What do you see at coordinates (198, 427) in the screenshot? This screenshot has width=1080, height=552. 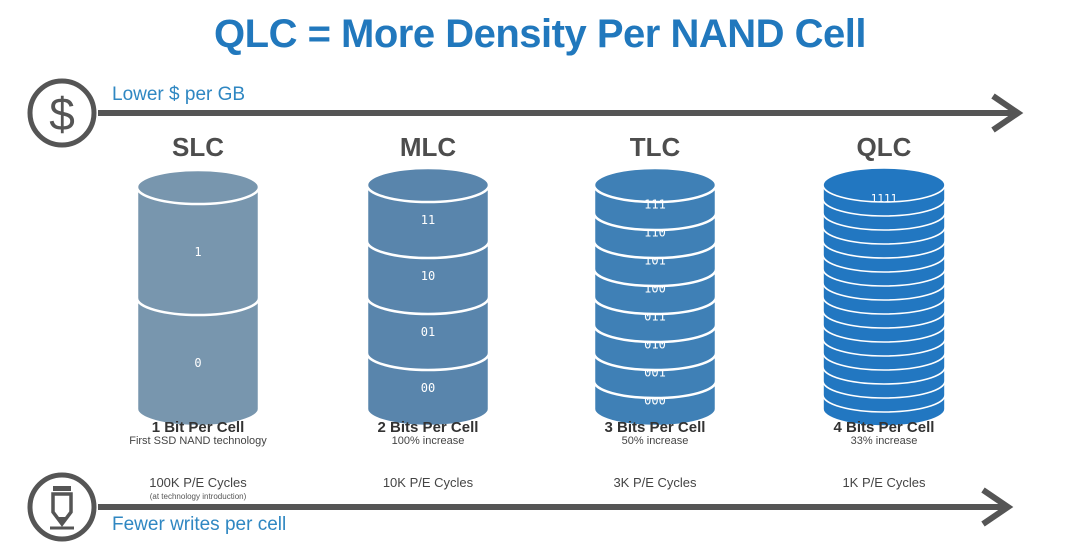 I see `bits-per-cell: 1 Bit Per Cell` at bounding box center [198, 427].